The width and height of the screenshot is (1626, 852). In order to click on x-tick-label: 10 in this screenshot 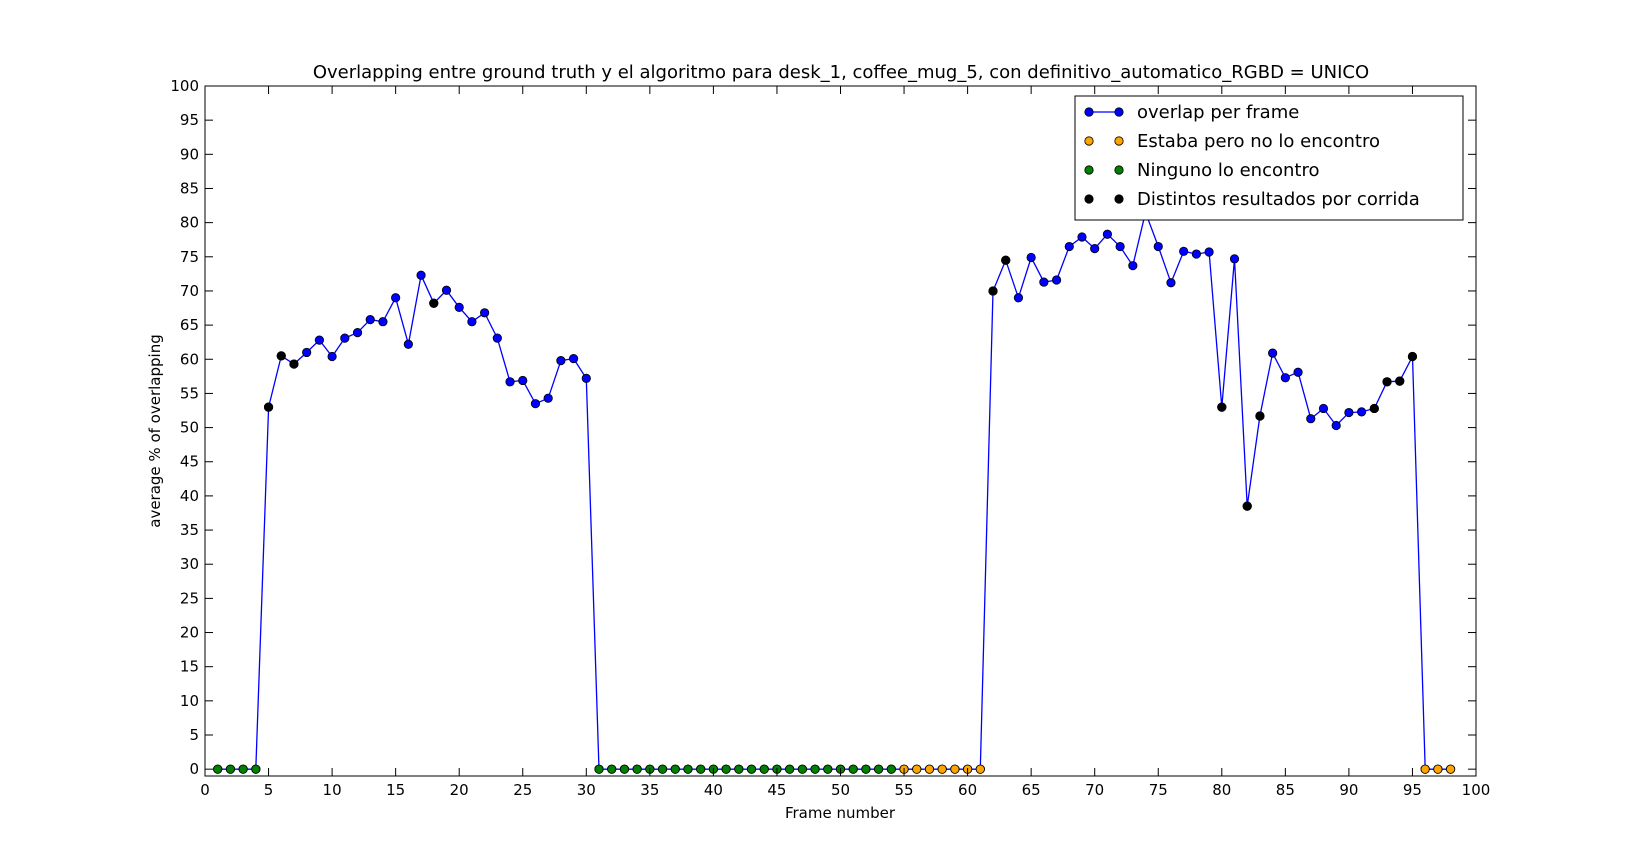, I will do `click(332, 790)`.